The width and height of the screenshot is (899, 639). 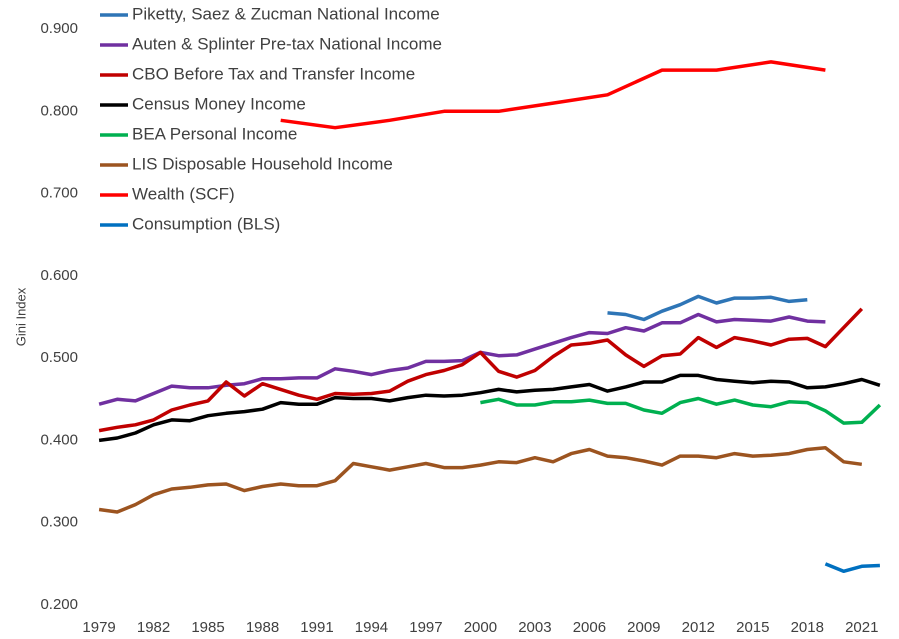 I want to click on legend-label: Wealth (SCF), so click(x=183, y=193).